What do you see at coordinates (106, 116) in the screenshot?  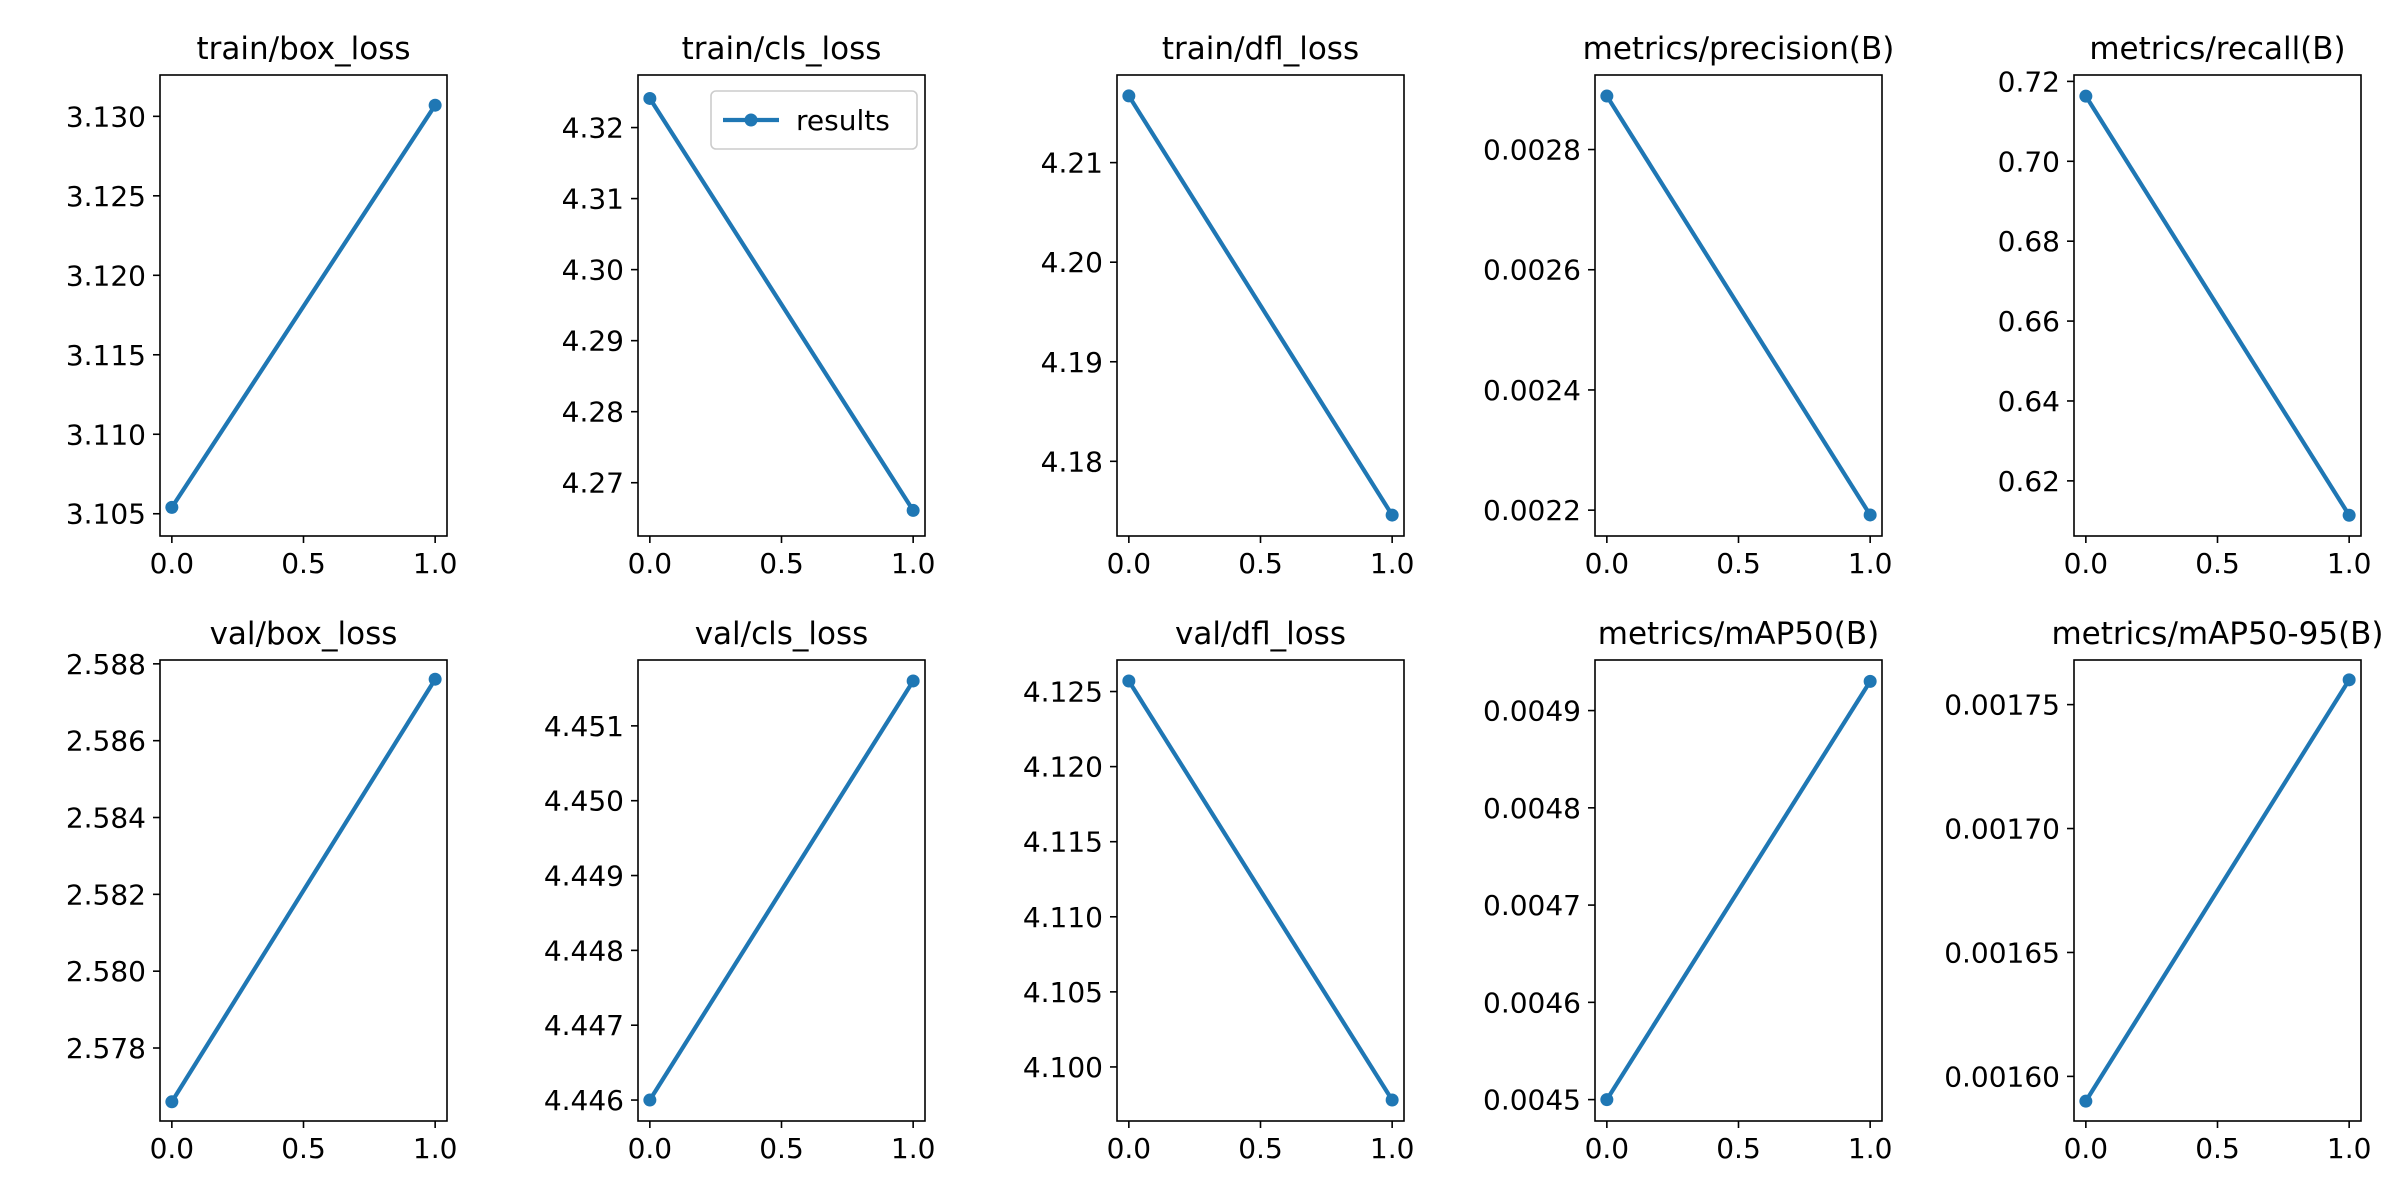 I see `y-tick-label: 3.130` at bounding box center [106, 116].